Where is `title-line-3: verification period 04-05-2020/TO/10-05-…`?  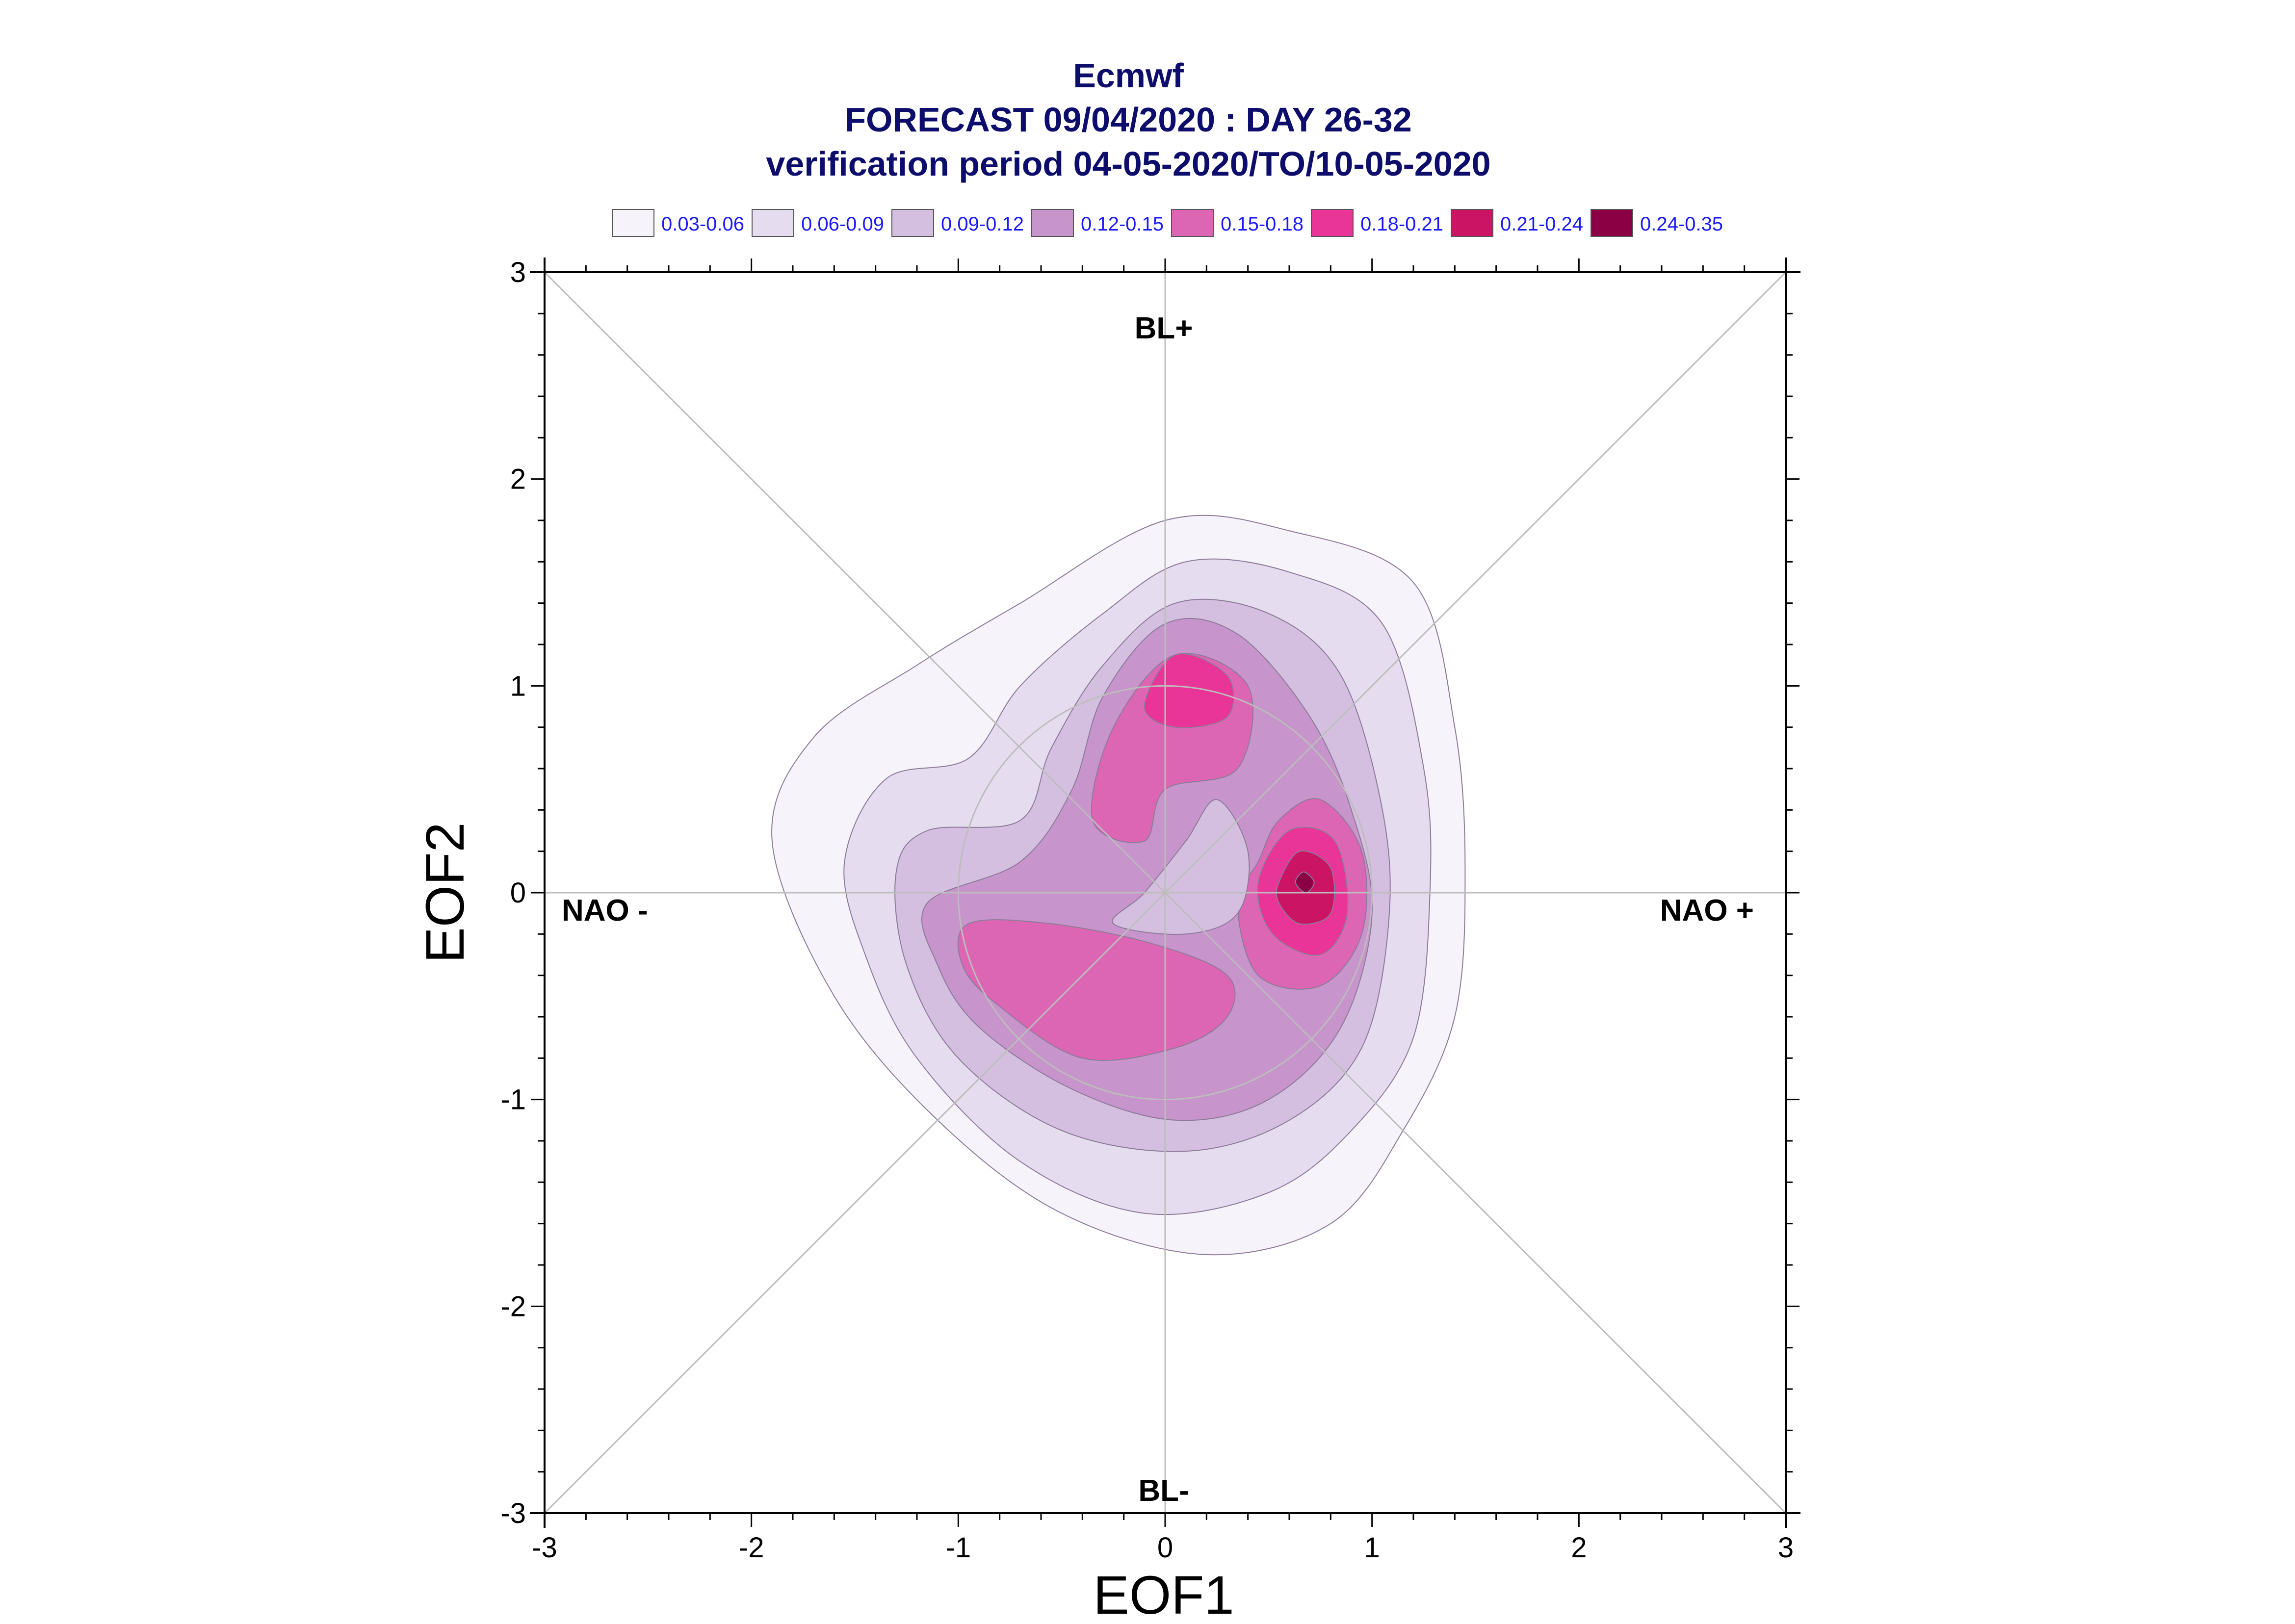
title-line-3: verification period 04-05-2020/TO/10-05-… is located at coordinates (1128, 164).